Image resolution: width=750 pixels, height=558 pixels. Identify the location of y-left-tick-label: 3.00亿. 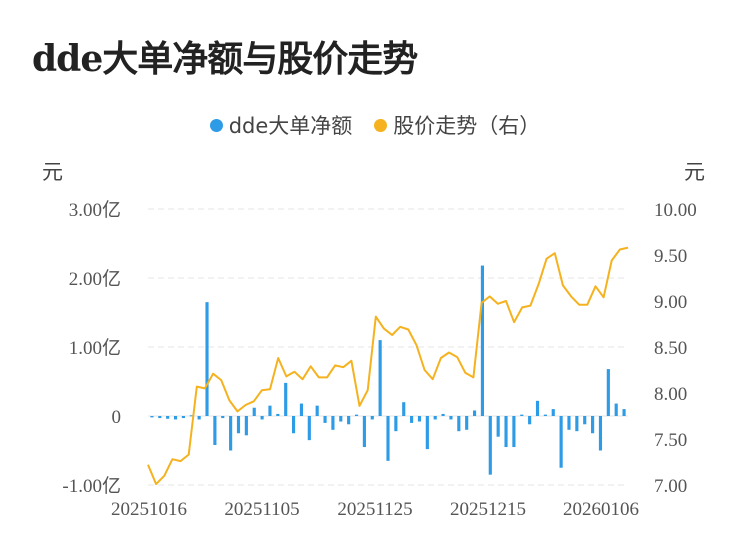
(95, 210).